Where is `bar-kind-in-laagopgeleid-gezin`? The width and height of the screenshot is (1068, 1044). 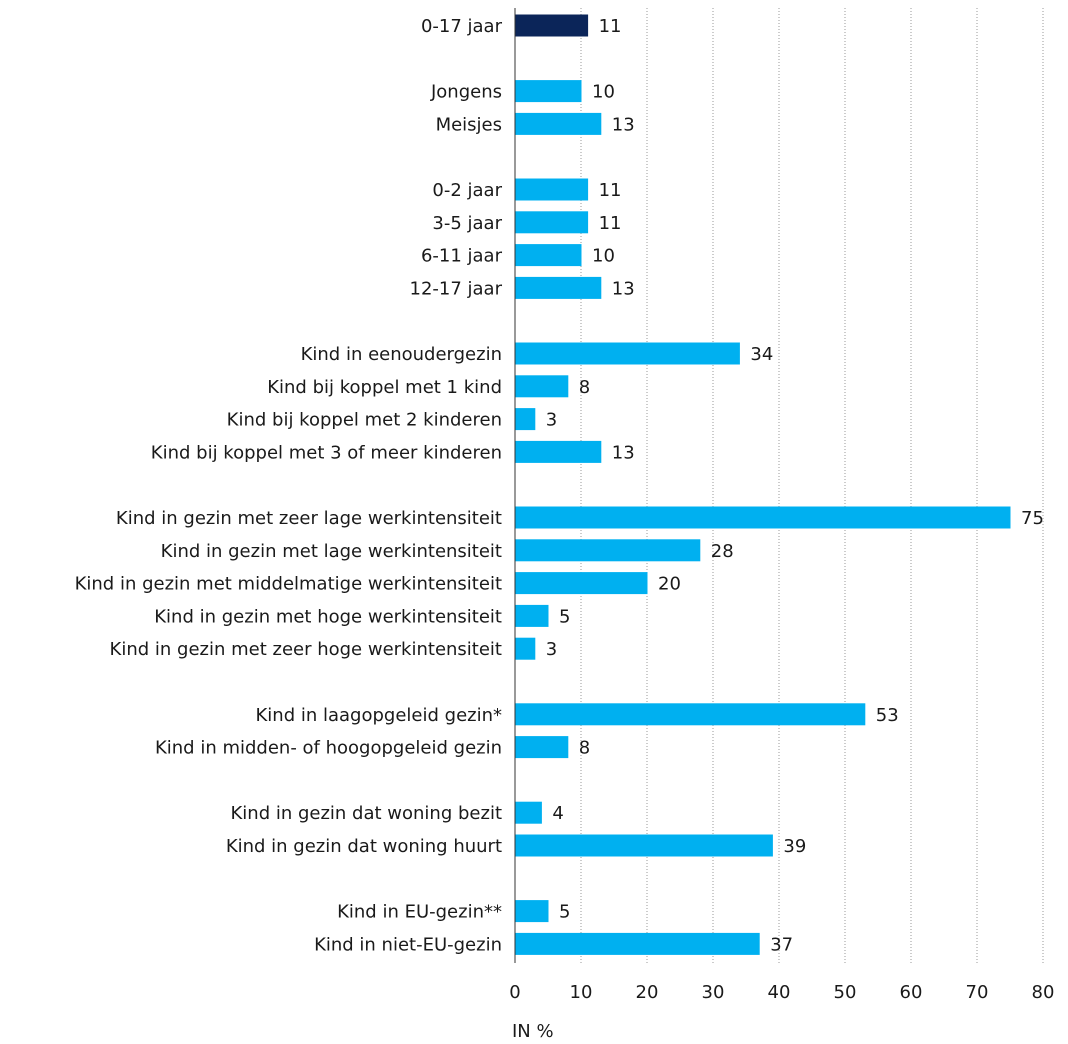 bar-kind-in-laagopgeleid-gezin is located at coordinates (690, 714).